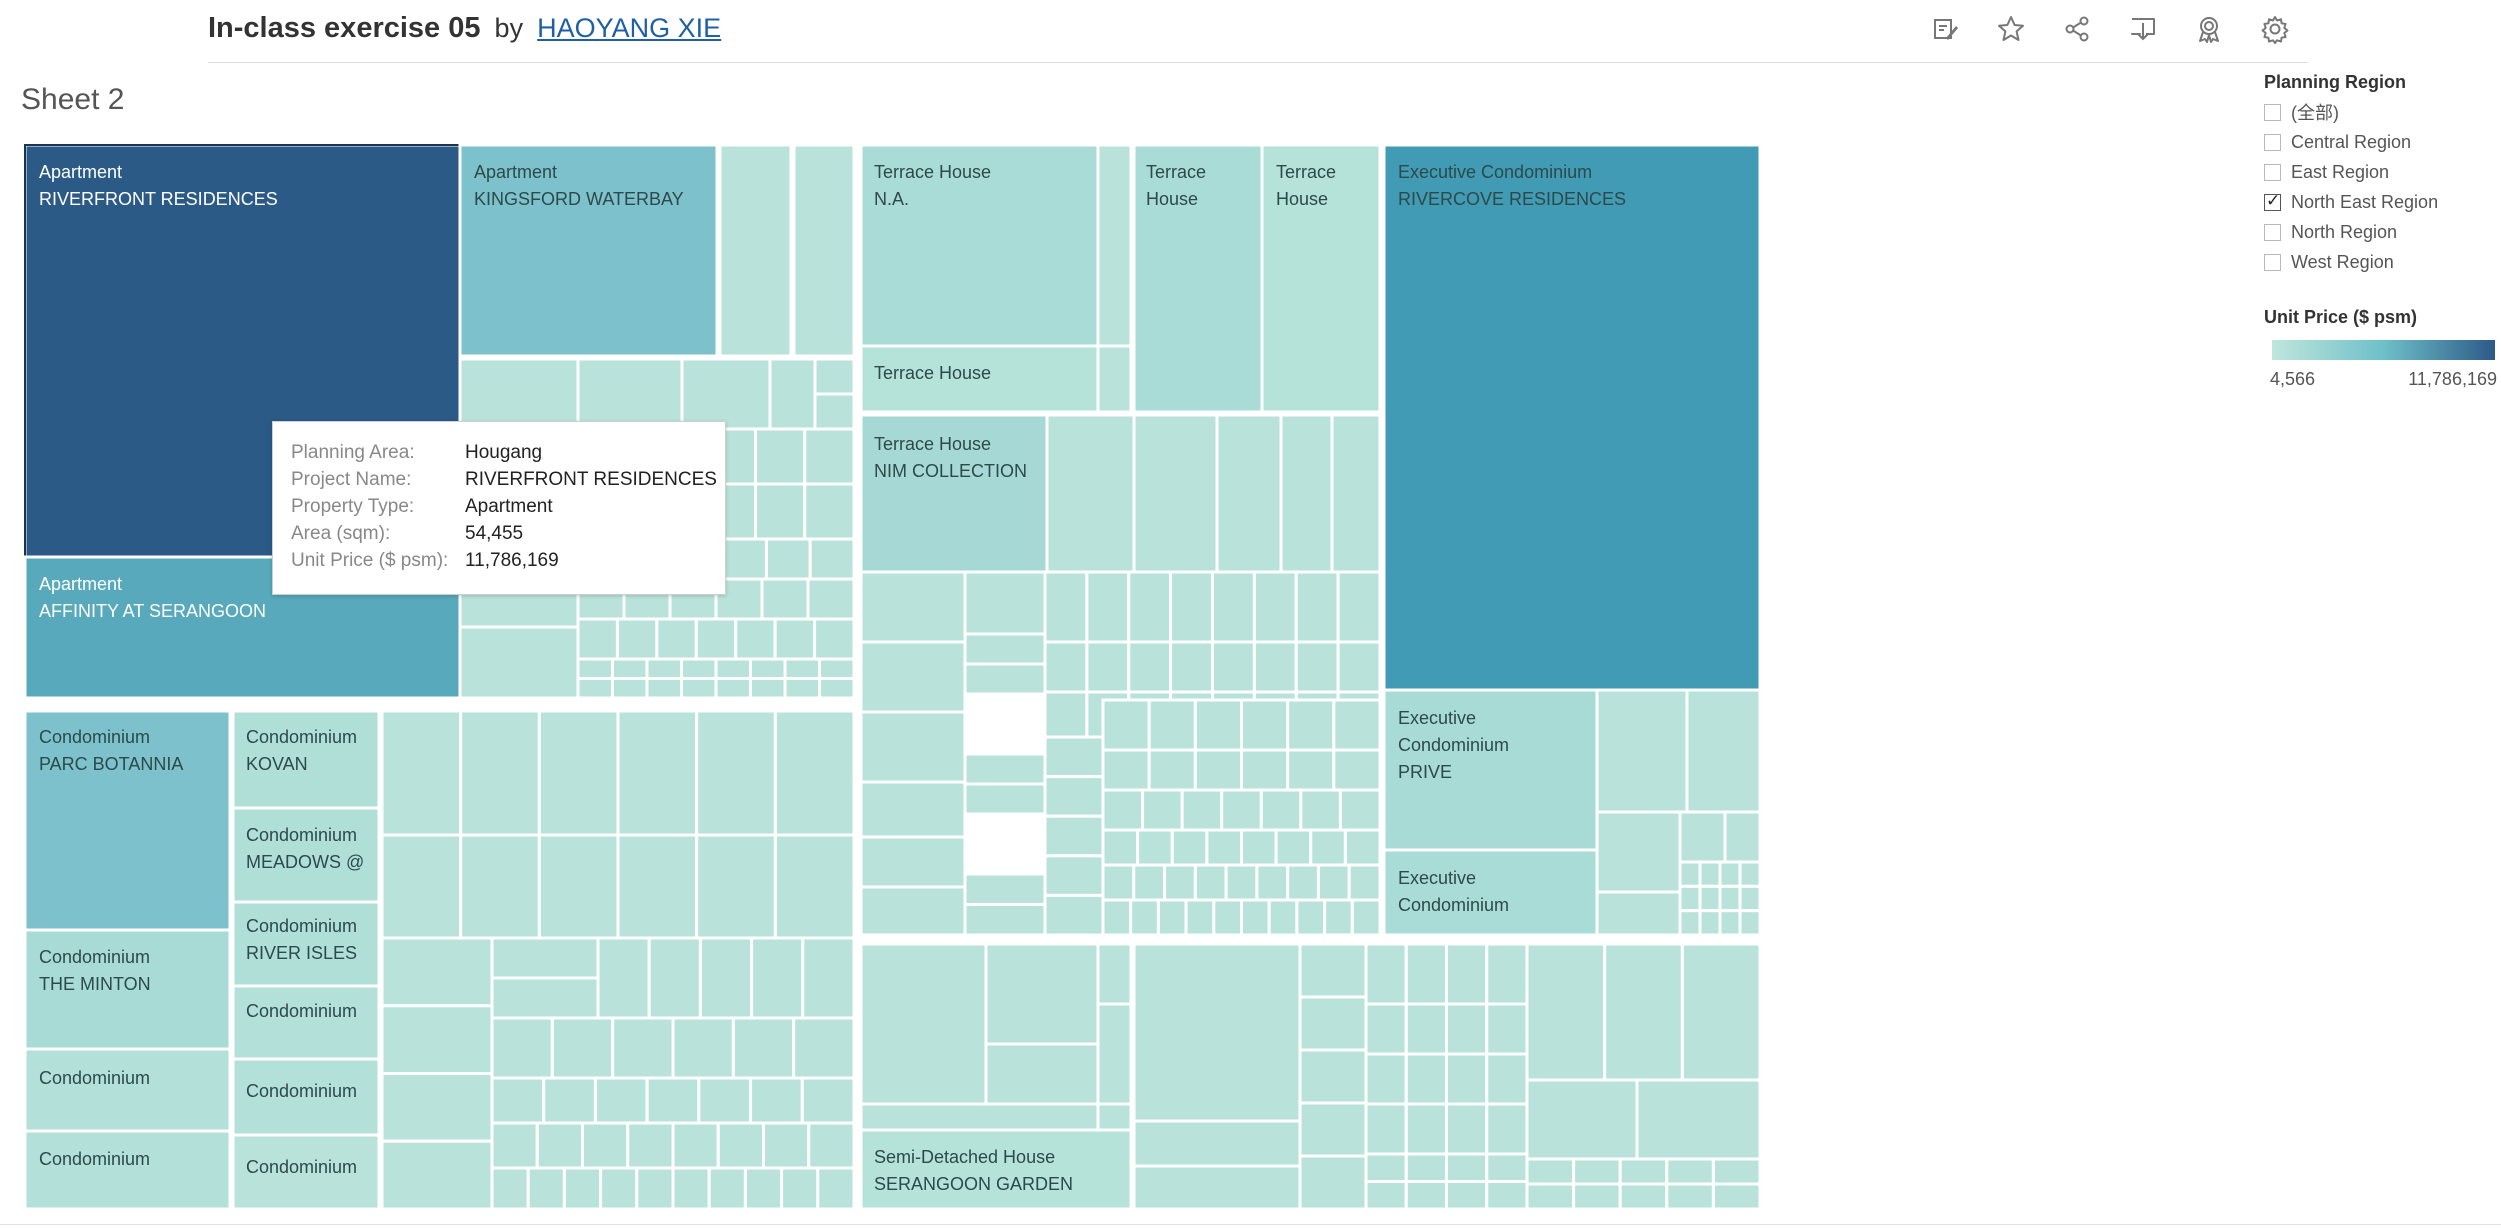 The width and height of the screenshot is (2501, 1229). What do you see at coordinates (629, 28) in the screenshot?
I see `author-link: HAOYANG XIE` at bounding box center [629, 28].